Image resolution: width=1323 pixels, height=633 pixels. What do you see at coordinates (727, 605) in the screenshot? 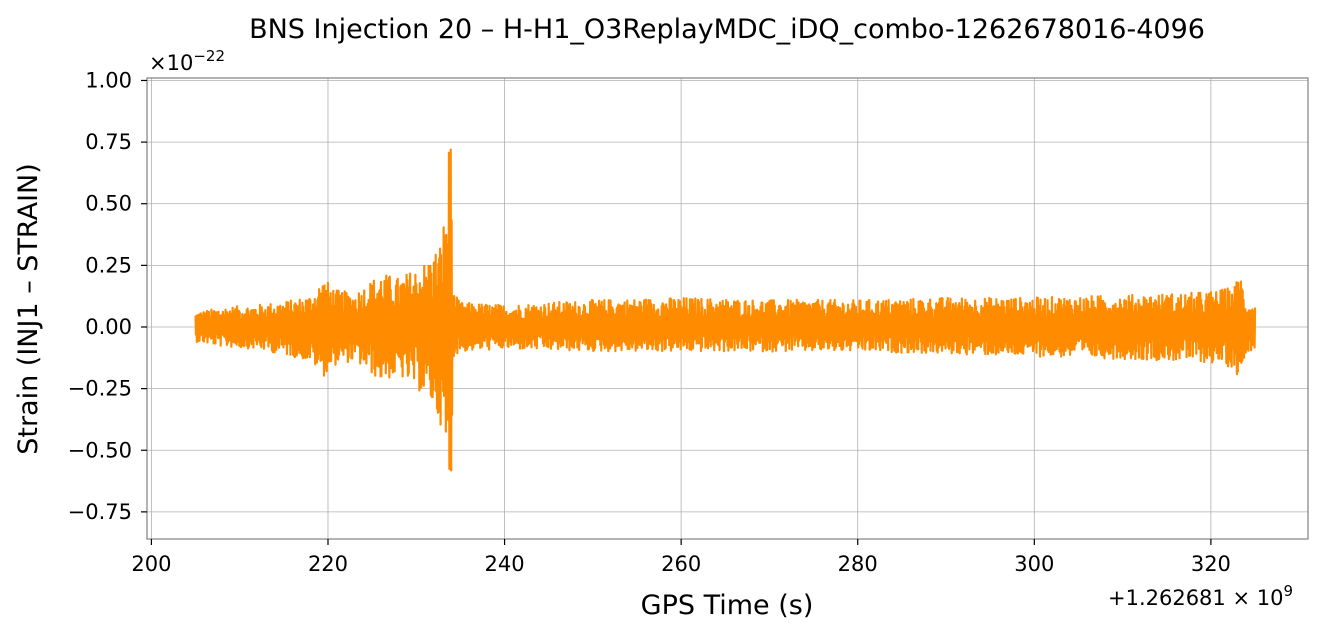
I see `x-axis-label: GPS Time (s)` at bounding box center [727, 605].